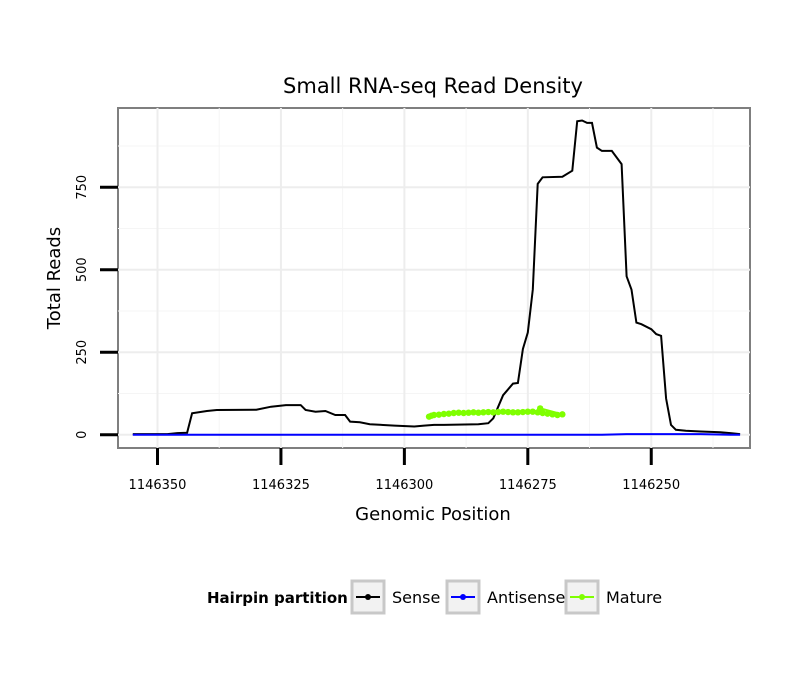 Image resolution: width=810 pixels, height=690 pixels. Describe the element at coordinates (404, 470) in the screenshot. I see `x-axis: 1146350 1146325 1146300 1146275 1146250` at that location.